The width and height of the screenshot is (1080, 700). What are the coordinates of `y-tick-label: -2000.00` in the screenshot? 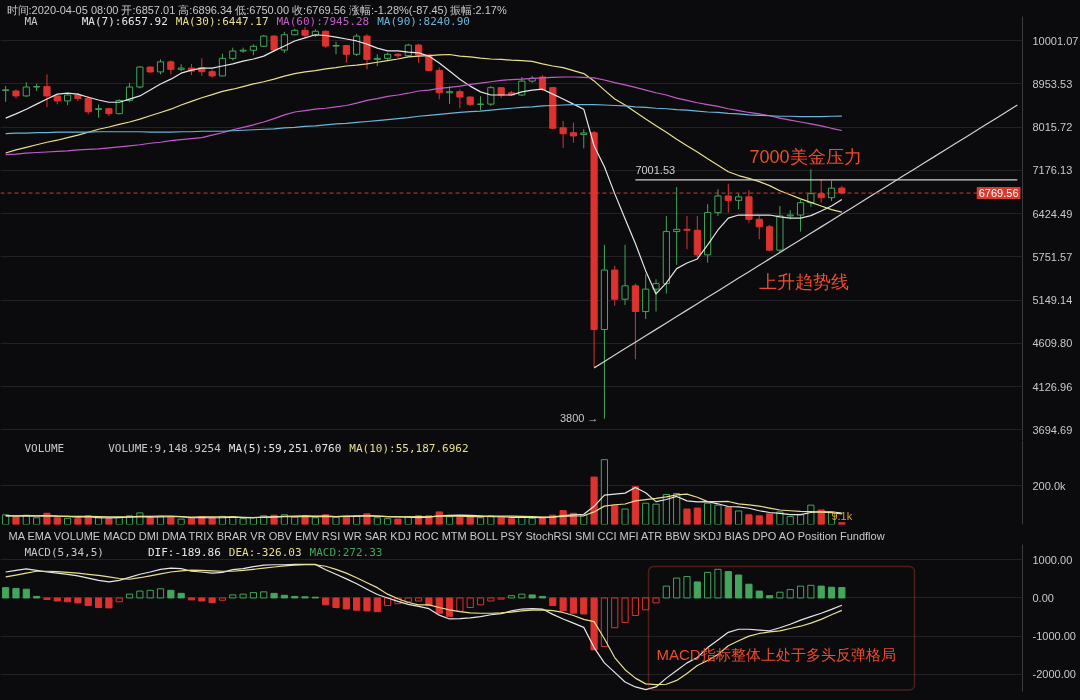 It's located at (1054, 674).